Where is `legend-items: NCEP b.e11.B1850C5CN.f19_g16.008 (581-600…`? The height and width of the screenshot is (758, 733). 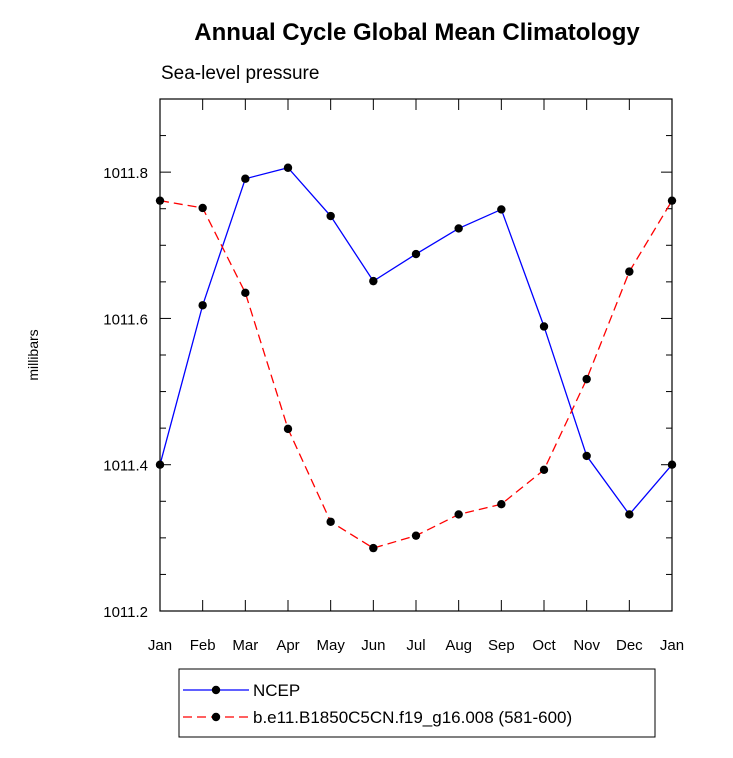
legend-items: NCEP b.e11.B1850C5CN.f19_g16.008 (581-600… is located at coordinates (377, 704).